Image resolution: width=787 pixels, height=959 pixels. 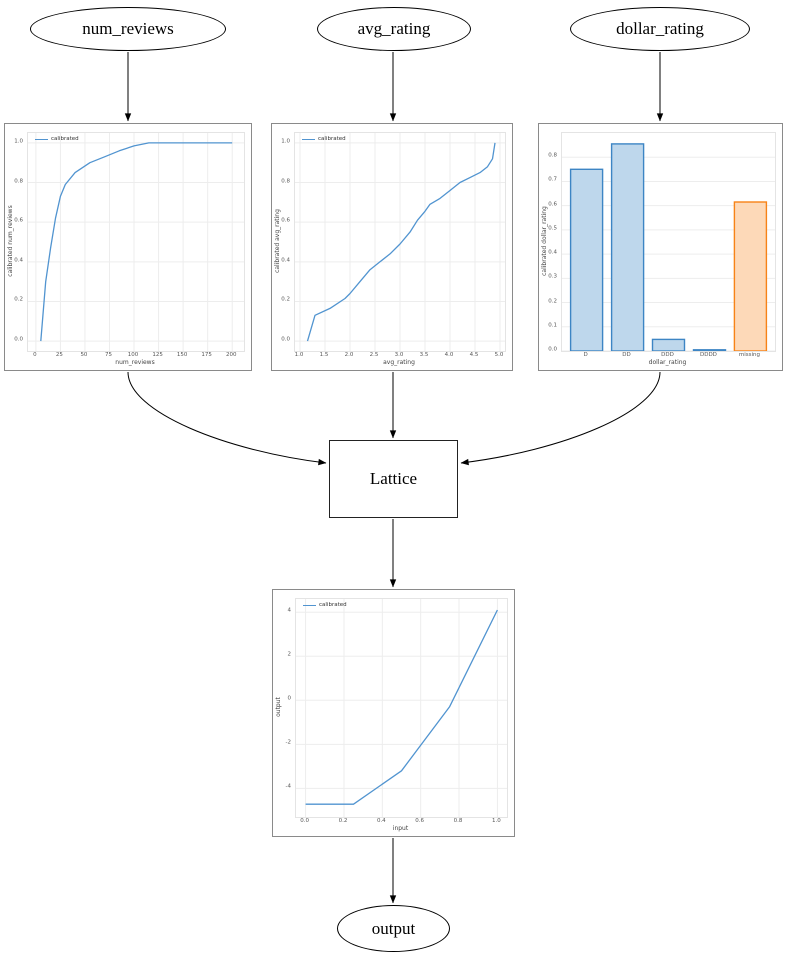 What do you see at coordinates (157, 355) in the screenshot?
I see `x-tick-label: 125` at bounding box center [157, 355].